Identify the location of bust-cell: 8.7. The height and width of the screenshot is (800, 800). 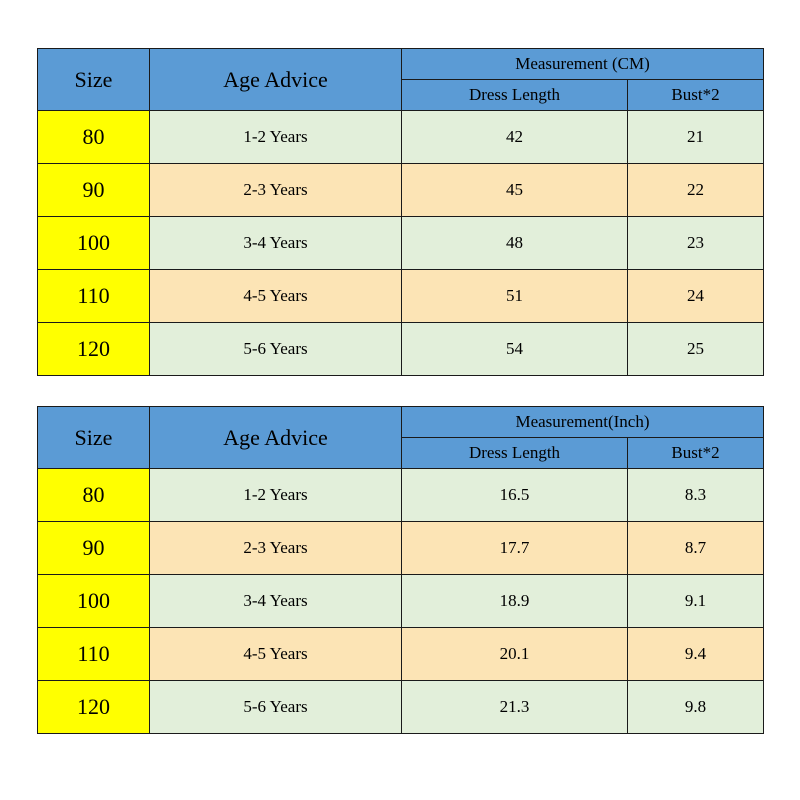
(695, 548).